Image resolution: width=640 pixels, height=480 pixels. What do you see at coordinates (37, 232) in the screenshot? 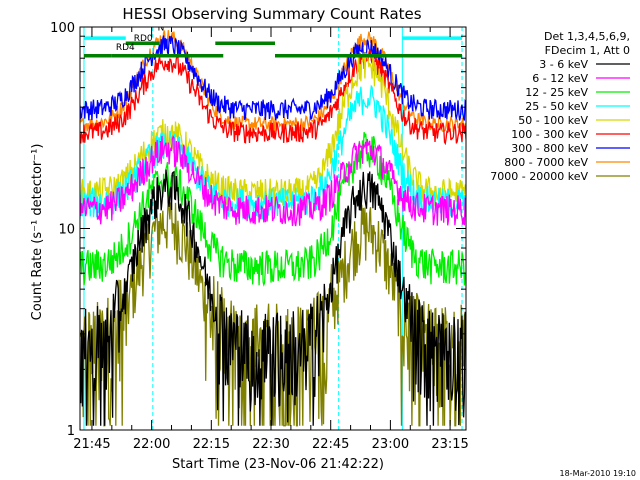
I see `y-axis-label: Count Rate (s⁻¹ detector⁻¹)` at bounding box center [37, 232].